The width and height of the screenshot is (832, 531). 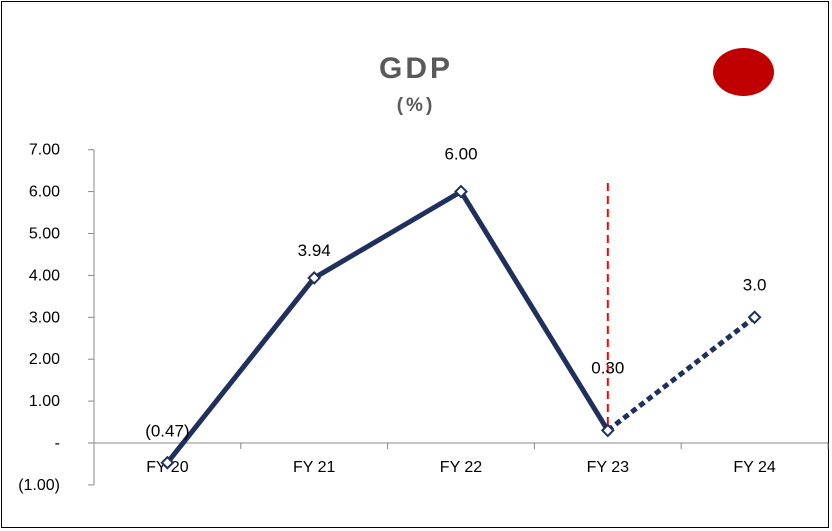 What do you see at coordinates (44, 192) in the screenshot?
I see `y-tick-label: 6.00` at bounding box center [44, 192].